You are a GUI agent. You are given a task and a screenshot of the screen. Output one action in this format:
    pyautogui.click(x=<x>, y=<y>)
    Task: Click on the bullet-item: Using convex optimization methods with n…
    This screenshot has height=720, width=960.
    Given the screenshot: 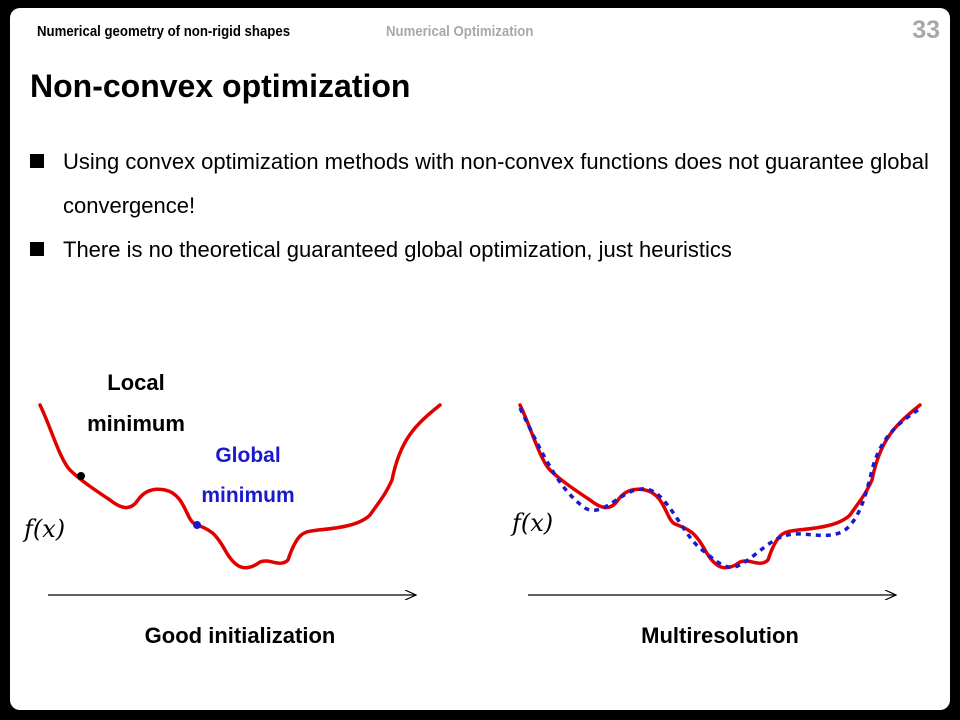 What is the action you would take?
    pyautogui.click(x=480, y=184)
    